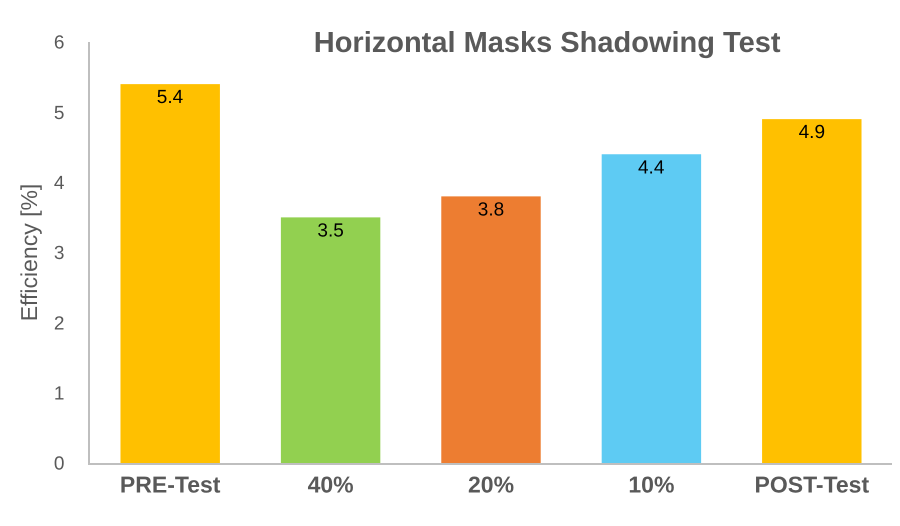 This screenshot has width=900, height=526. What do you see at coordinates (59, 113) in the screenshot?
I see `y-tick-label: 5` at bounding box center [59, 113].